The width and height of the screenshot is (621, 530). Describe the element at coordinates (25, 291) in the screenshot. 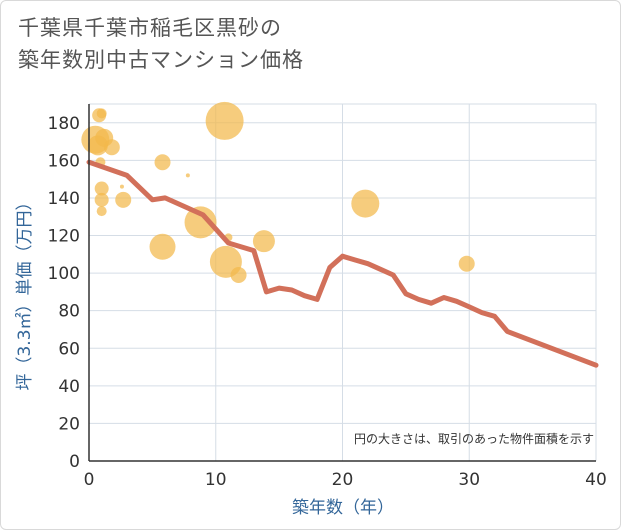

I see `y-axis-label: 坪（3.3㎡）単価（万円）` at that location.